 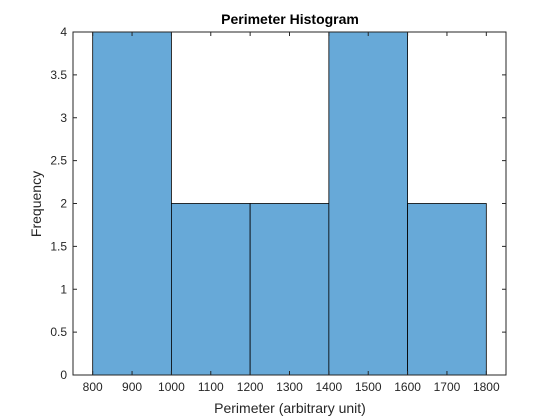 What do you see at coordinates (289, 387) in the screenshot?
I see `x-tick-label: 1300` at bounding box center [289, 387].